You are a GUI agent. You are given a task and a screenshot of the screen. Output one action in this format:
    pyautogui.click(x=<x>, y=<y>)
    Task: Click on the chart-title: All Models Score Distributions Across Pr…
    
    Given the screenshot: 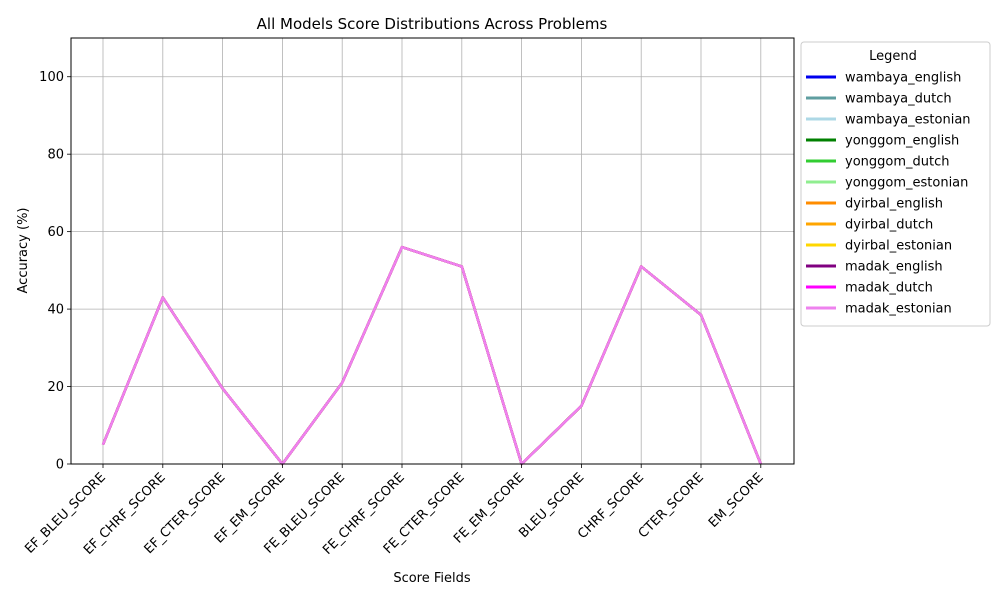 What is the action you would take?
    pyautogui.click(x=432, y=24)
    